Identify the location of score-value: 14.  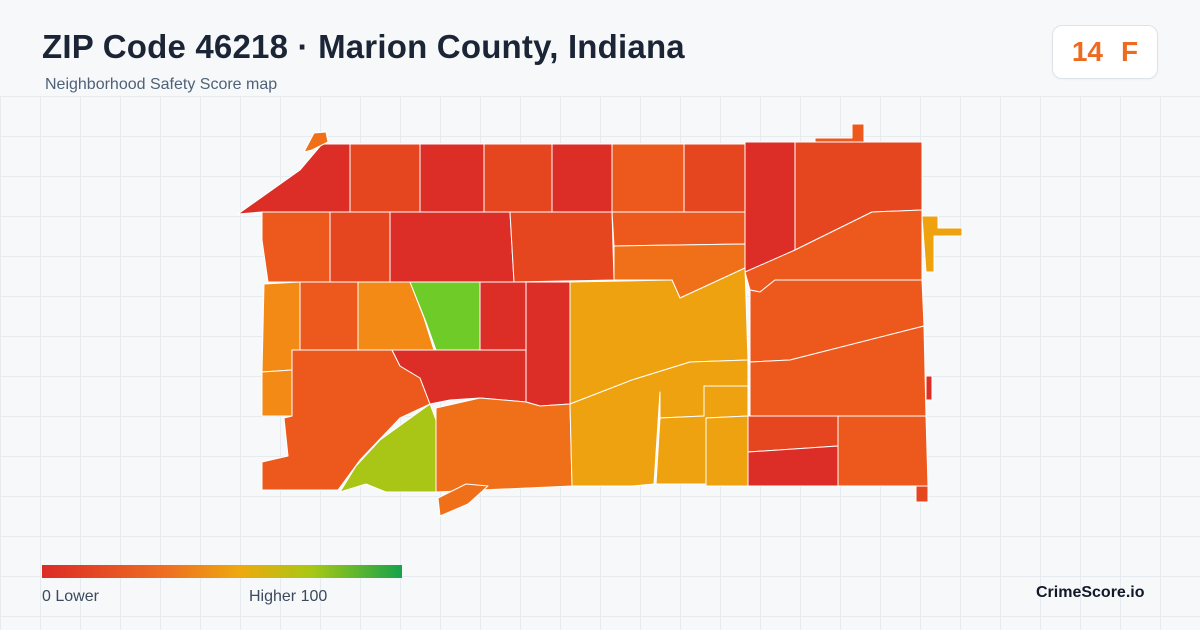
(1087, 51).